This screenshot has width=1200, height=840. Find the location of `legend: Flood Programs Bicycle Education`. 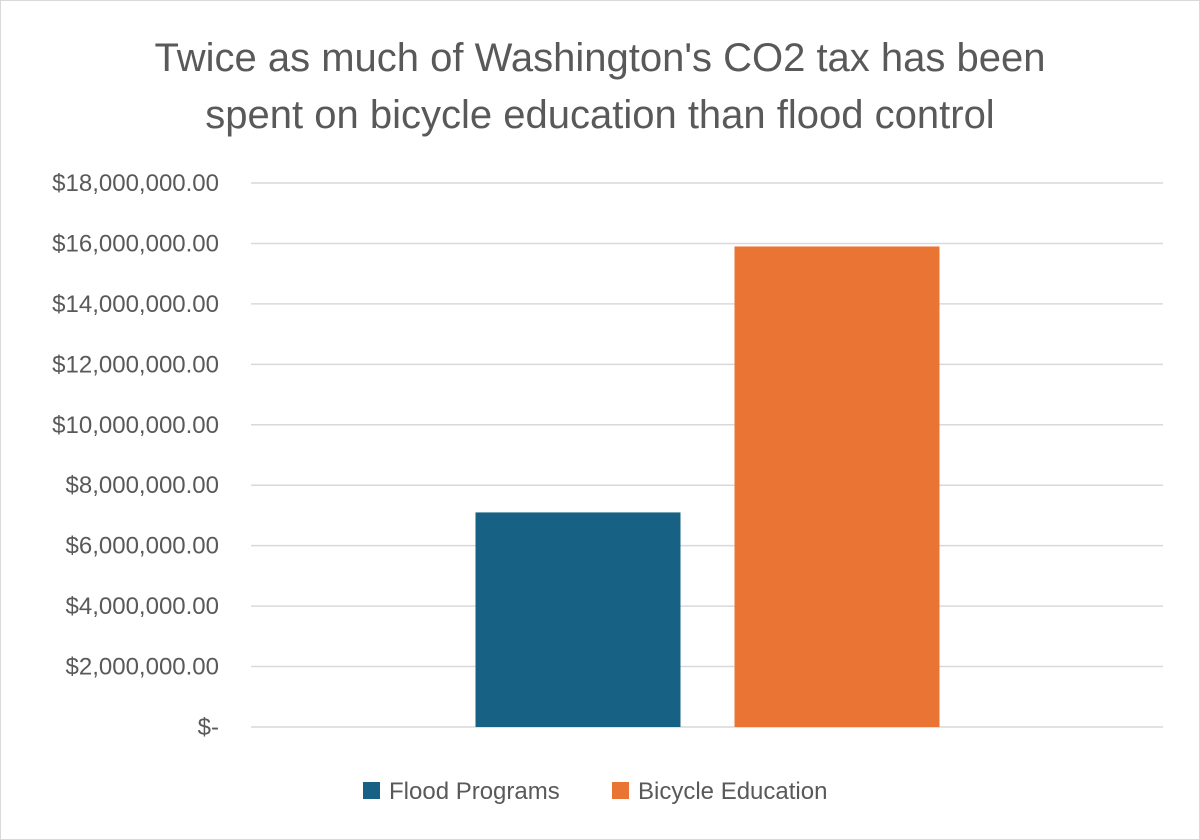

legend: Flood Programs Bicycle Education is located at coordinates (595, 791).